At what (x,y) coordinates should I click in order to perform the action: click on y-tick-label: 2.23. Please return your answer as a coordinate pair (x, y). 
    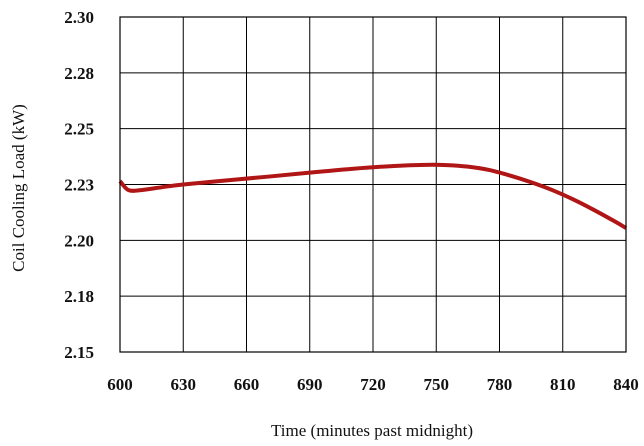
    Looking at the image, I should click on (79, 185).